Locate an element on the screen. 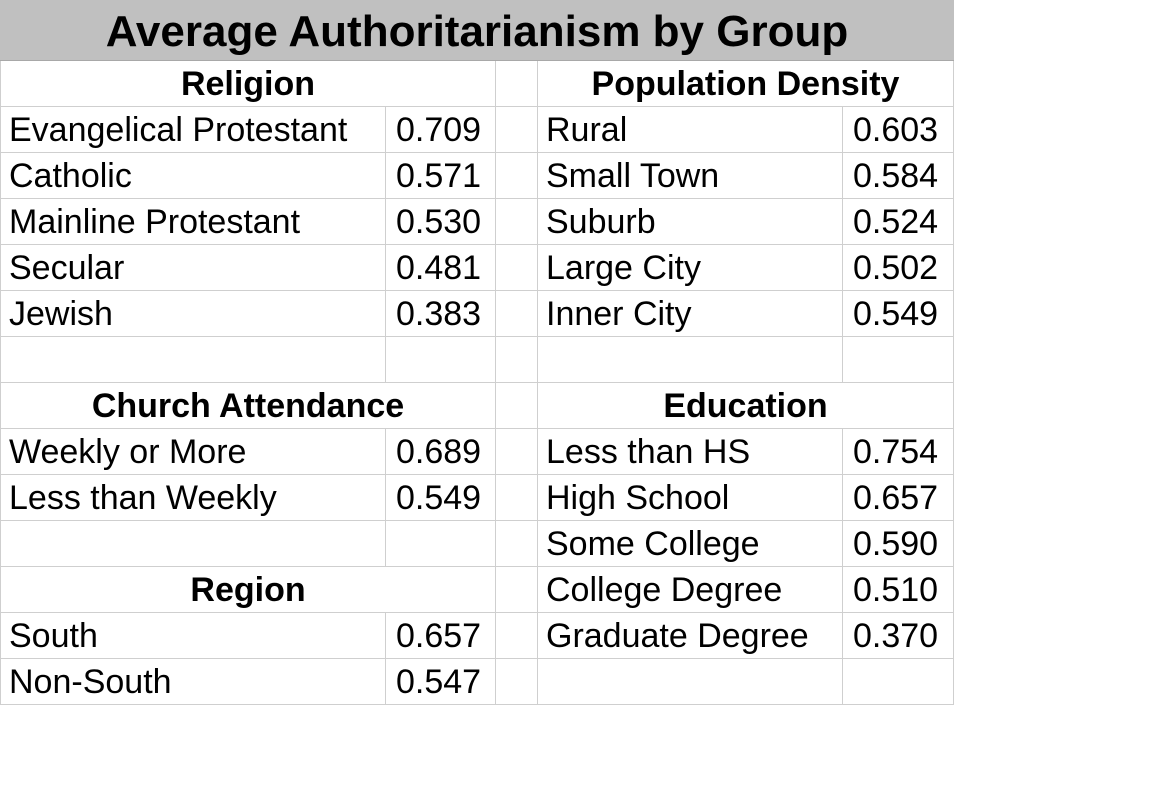 The width and height of the screenshot is (1167, 810). row-label: Less than Weekly is located at coordinates (193, 498).